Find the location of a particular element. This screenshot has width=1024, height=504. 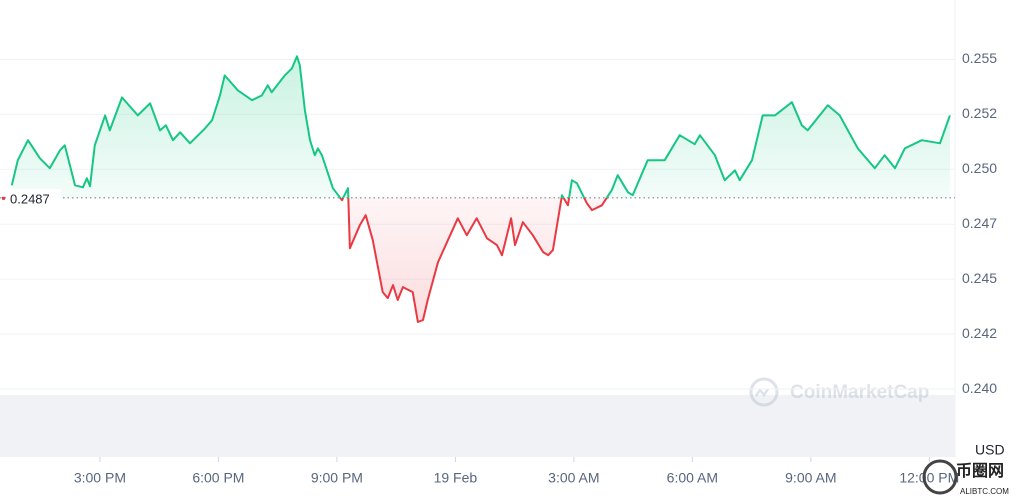

watermark: CoinMarketCap is located at coordinates (839, 392).